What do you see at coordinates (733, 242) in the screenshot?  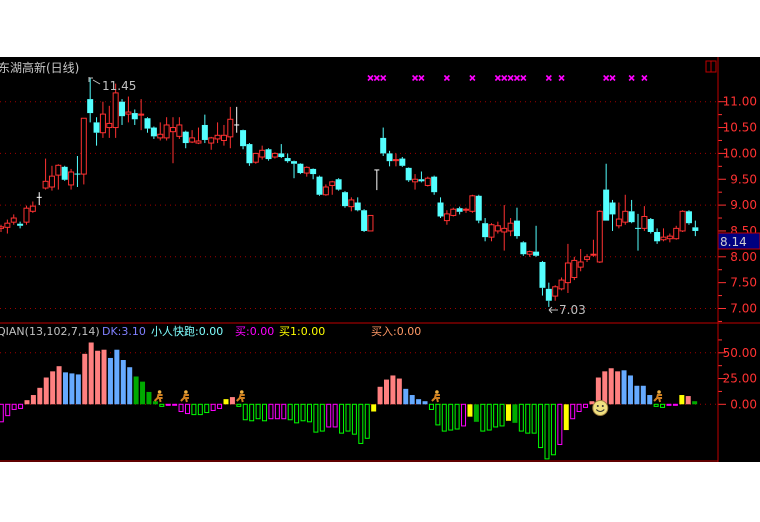 I see `last-price-value: 8.14` at bounding box center [733, 242].